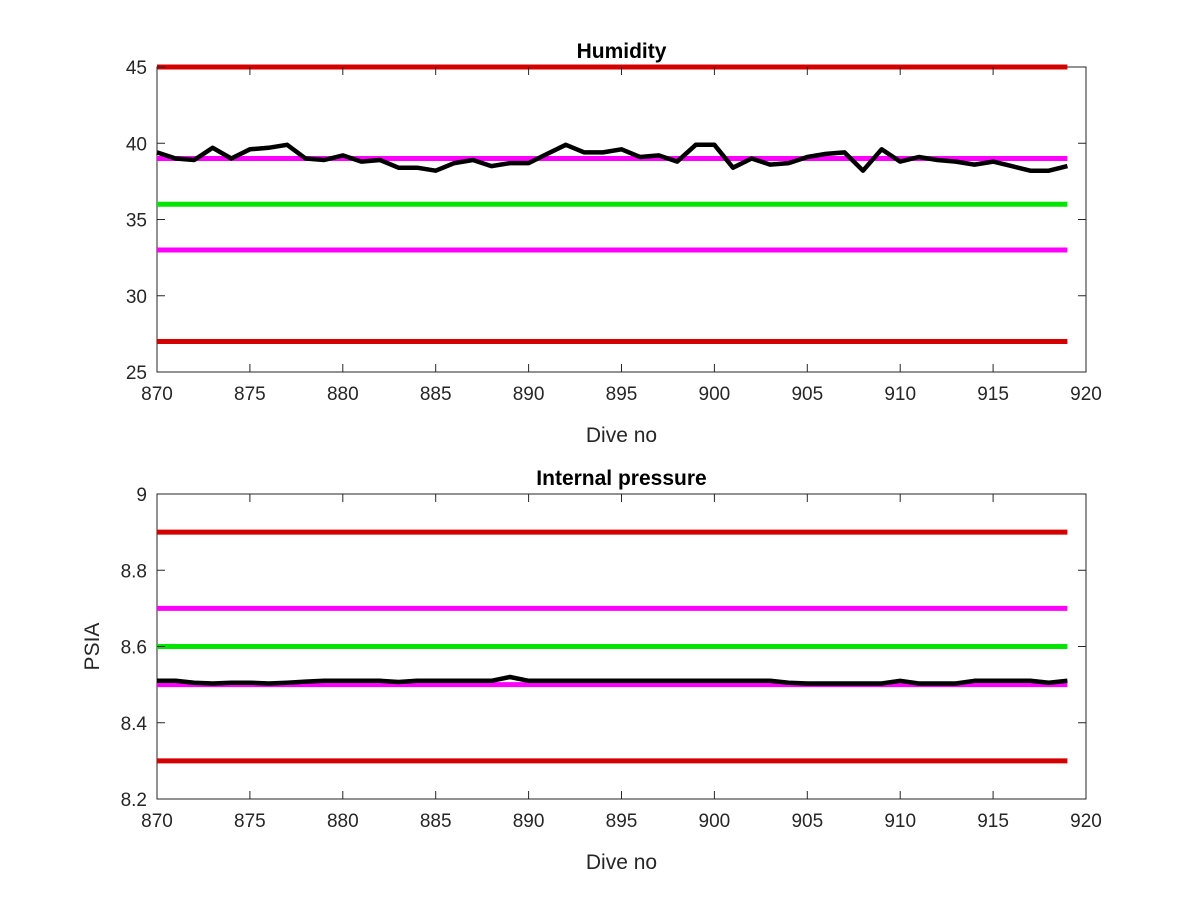 This screenshot has height=900, width=1200. Describe the element at coordinates (92, 647) in the screenshot. I see `y-axis-label: PSIA` at that location.